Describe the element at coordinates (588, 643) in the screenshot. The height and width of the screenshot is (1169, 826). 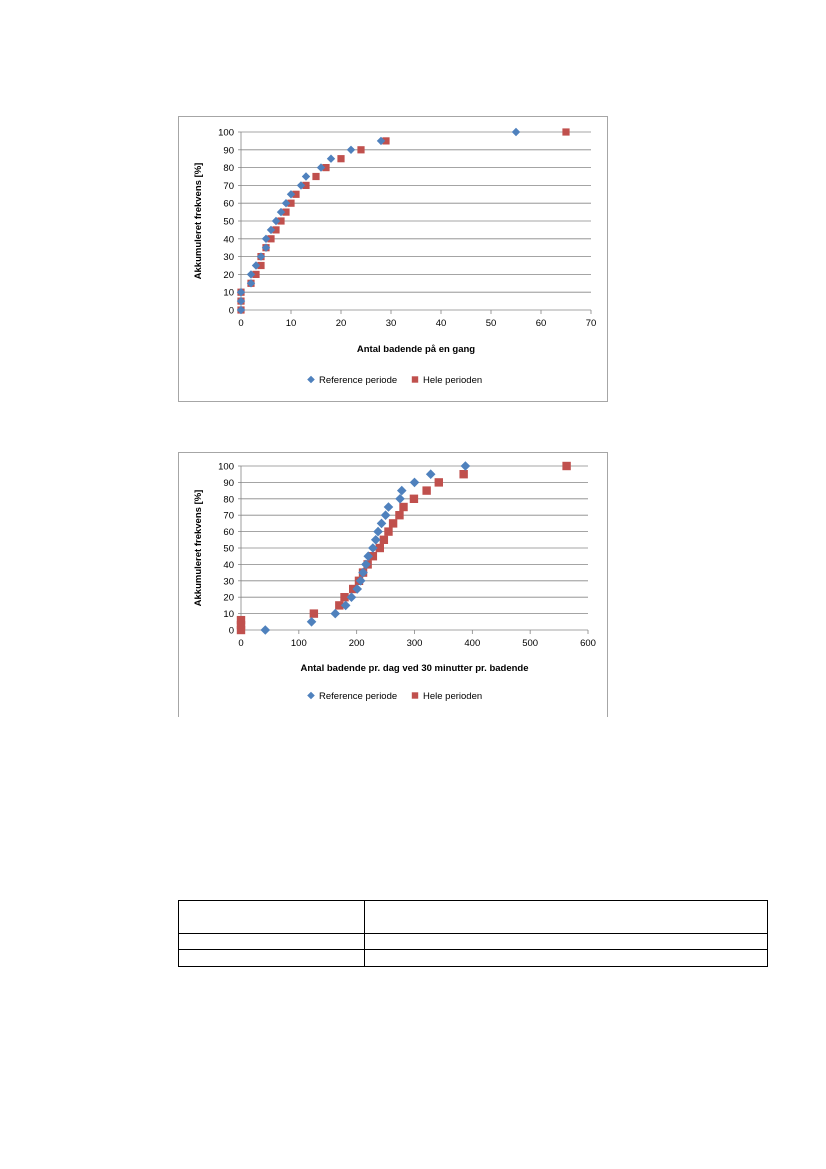
I see `x-tick-label: 600` at that location.